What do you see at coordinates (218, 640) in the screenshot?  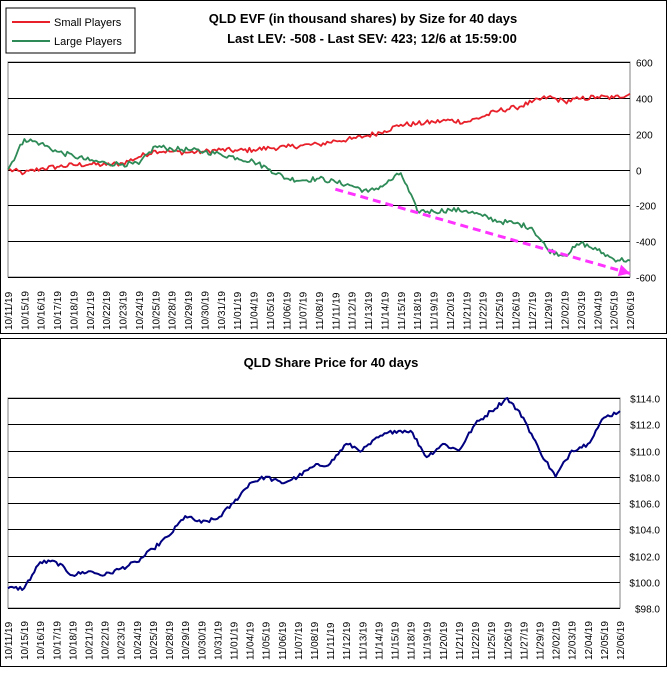 I see `price-x-tick-label: 10/31/19` at bounding box center [218, 640].